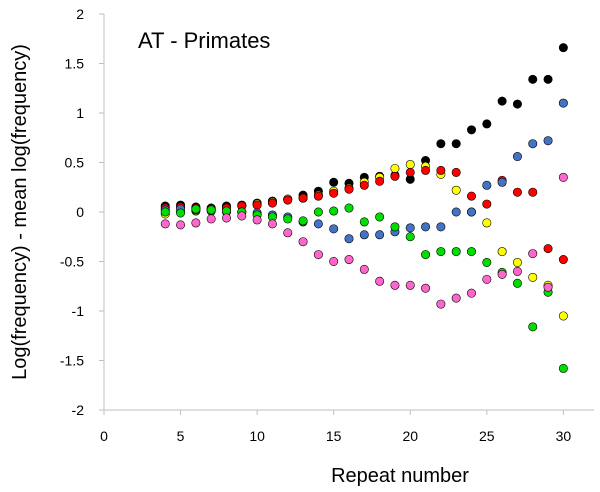 This screenshot has height=492, width=600. What do you see at coordinates (72, 262) in the screenshot?
I see `y-tick-label: -0.5` at bounding box center [72, 262].